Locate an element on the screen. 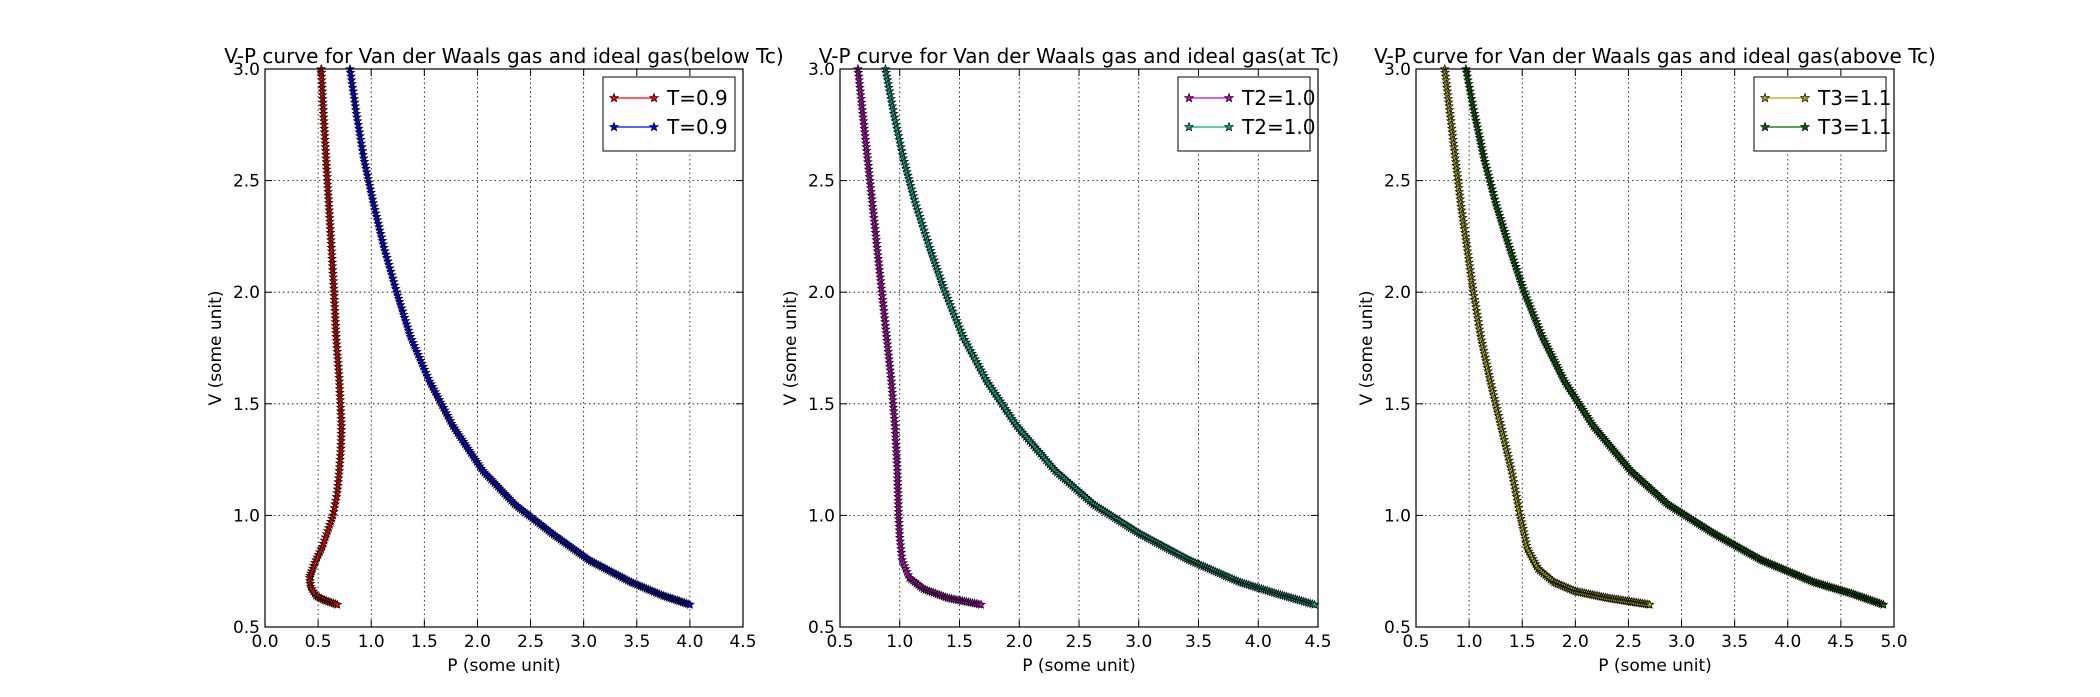 The height and width of the screenshot is (697, 2100). legend: T2=1.0 T2=1.0 is located at coordinates (1246, 114).